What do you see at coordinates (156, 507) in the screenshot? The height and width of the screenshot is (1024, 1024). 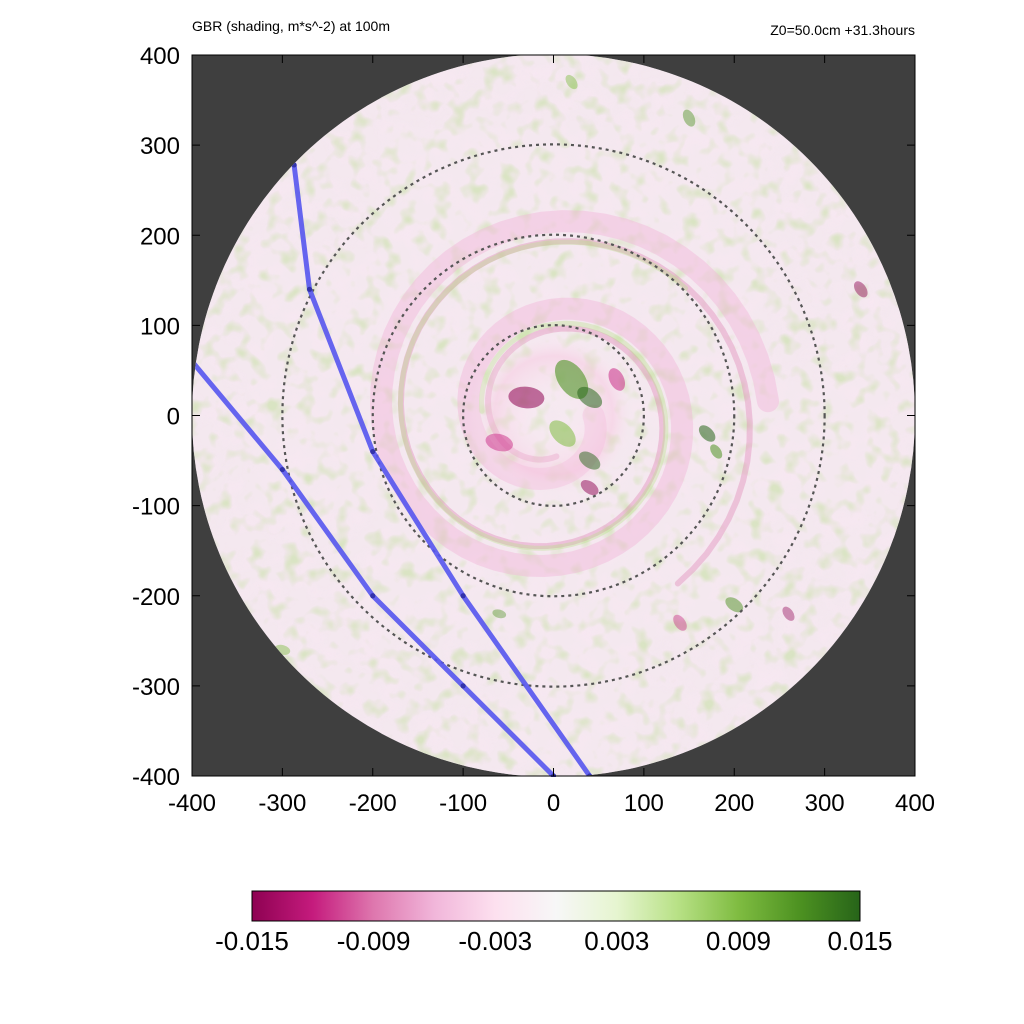 I see `y-tick-label: -100` at bounding box center [156, 507].